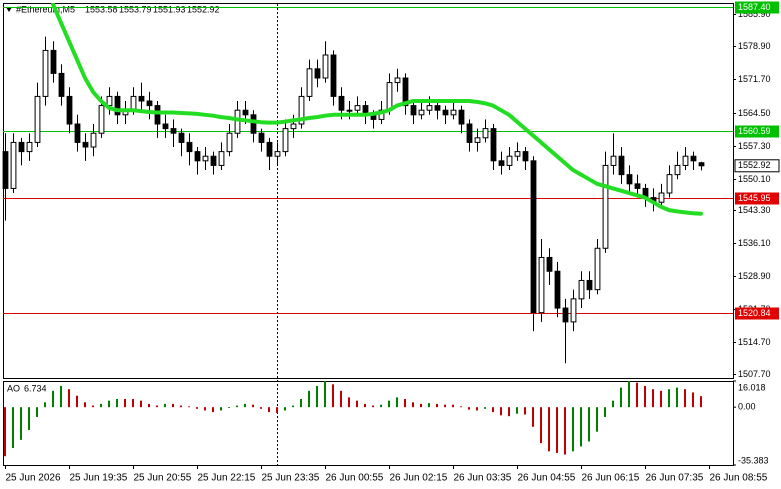  What do you see at coordinates (13, 388) in the screenshot?
I see `ao-name: AO` at bounding box center [13, 388].